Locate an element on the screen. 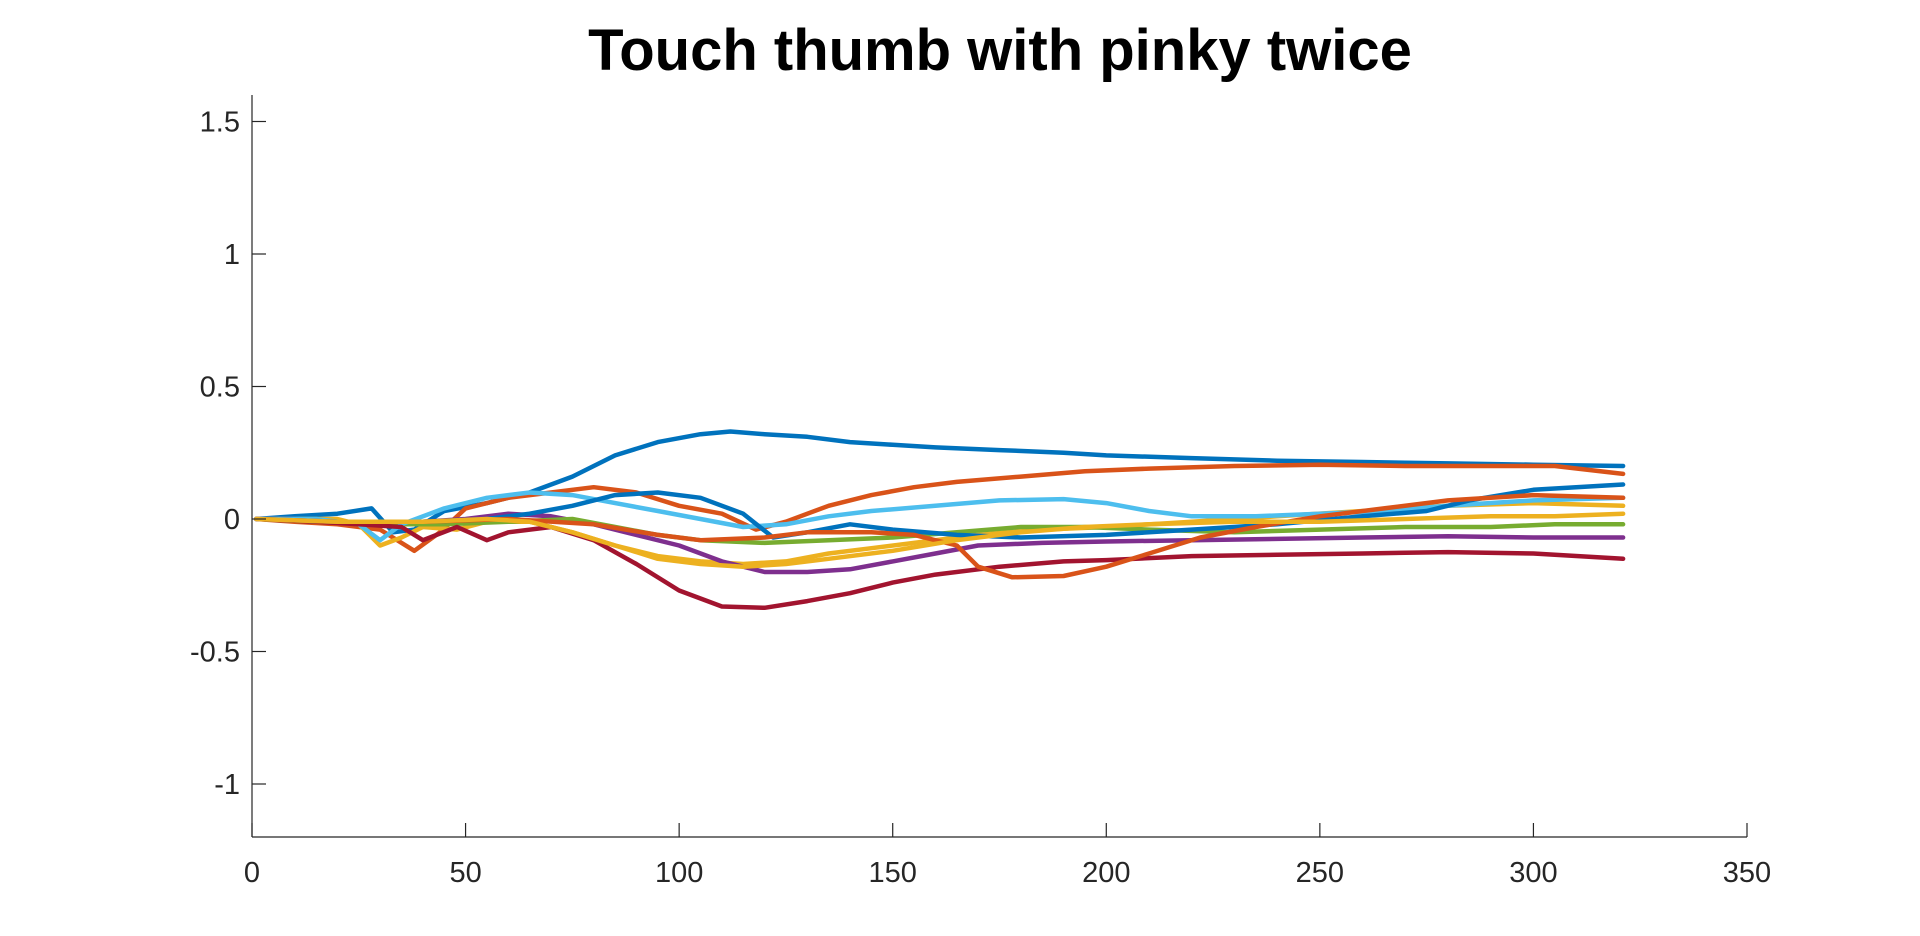 Image resolution: width=1920 pixels, height=936 pixels. y-tick-label: 0 is located at coordinates (232, 520).